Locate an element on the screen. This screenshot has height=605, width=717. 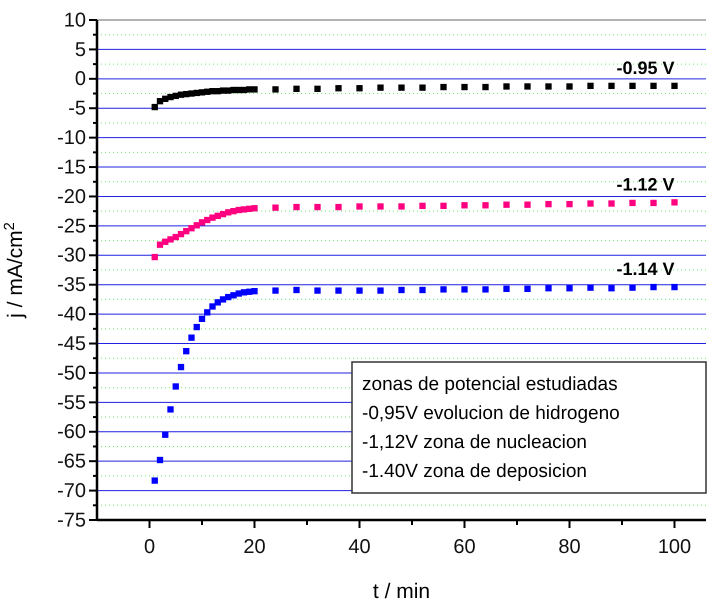
y-tick-label: 0 is located at coordinates (80, 79).